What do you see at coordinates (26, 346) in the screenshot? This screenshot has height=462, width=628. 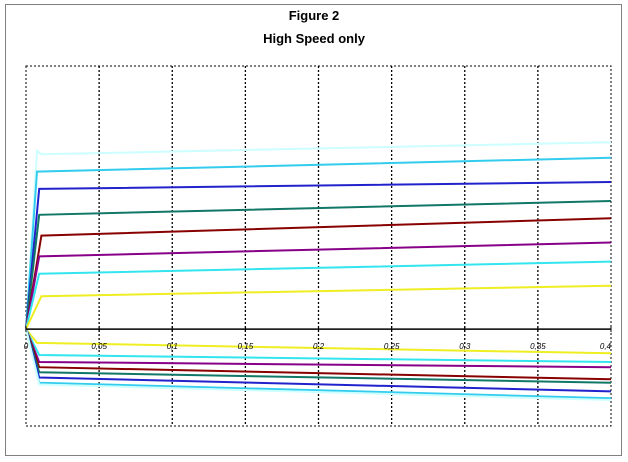 I see `x-tick-label-0: 0` at bounding box center [26, 346].